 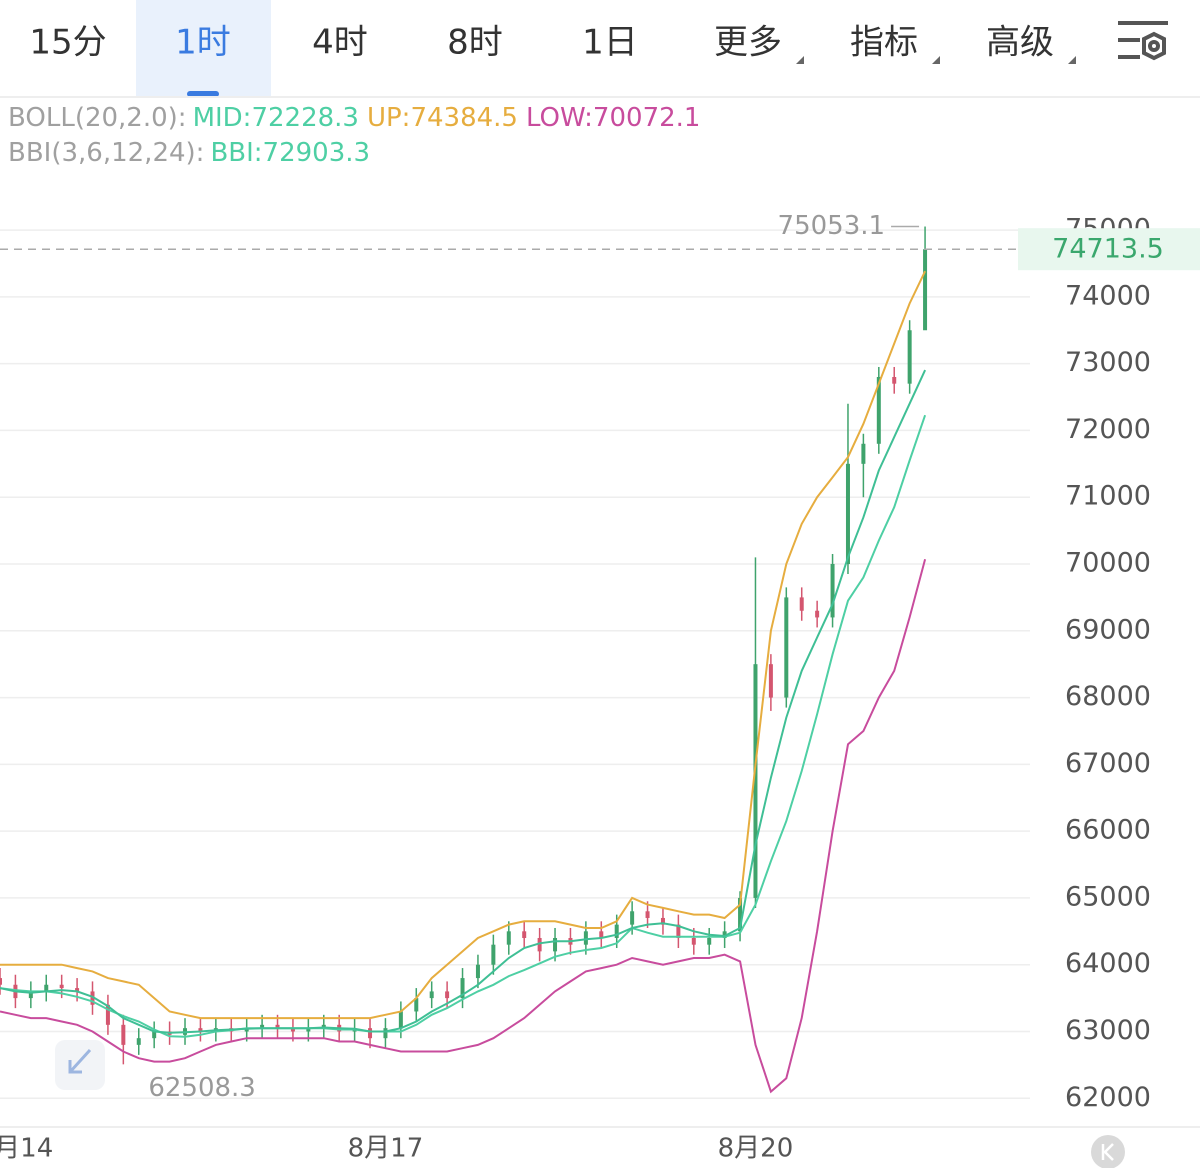 I want to click on x-tick-label: 8月20, so click(x=756, y=1149).